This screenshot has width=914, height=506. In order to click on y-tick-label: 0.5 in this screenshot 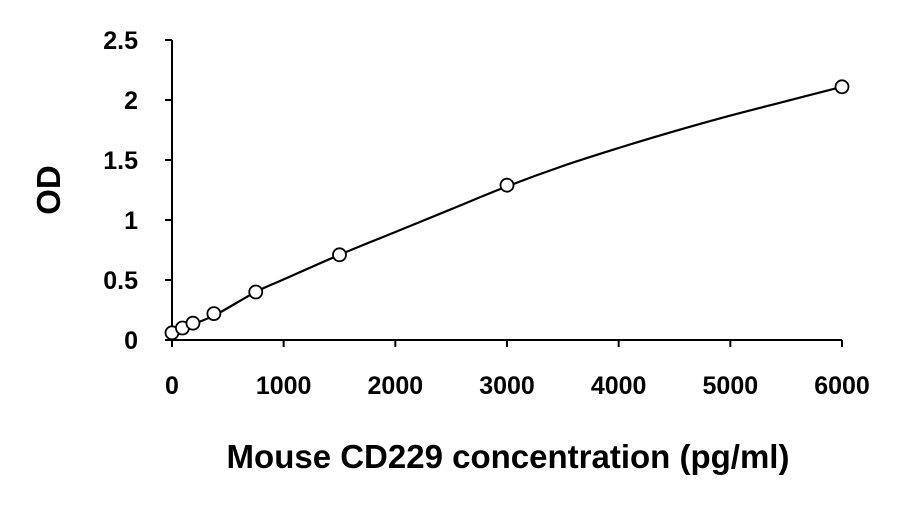, I will do `click(120, 281)`.